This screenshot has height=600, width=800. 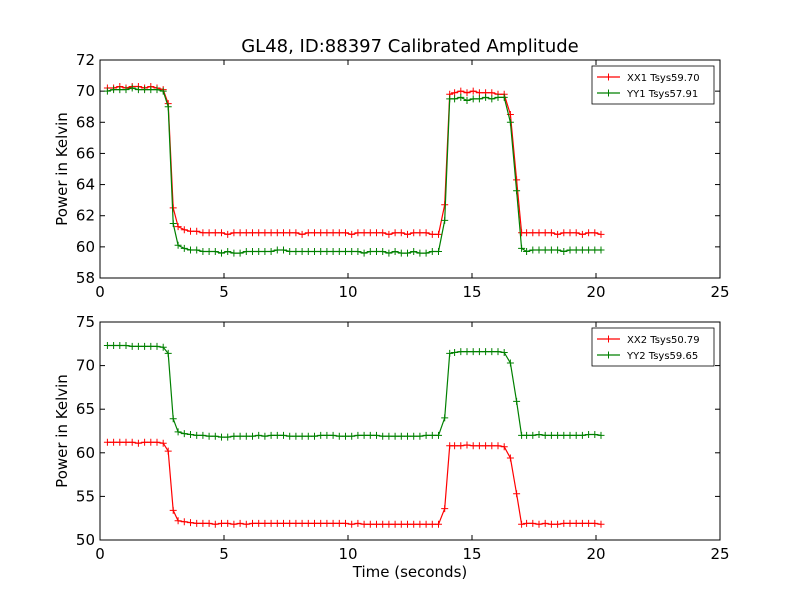 What do you see at coordinates (662, 94) in the screenshot?
I see `legend-entry: YY1 Tsys57.91` at bounding box center [662, 94].